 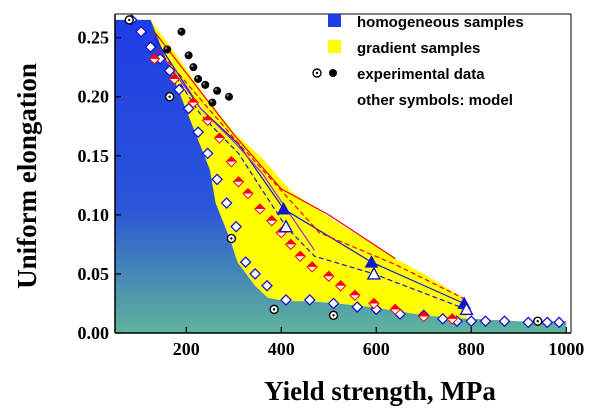 I want to click on y-tick-label: 0.10, so click(x=94, y=215).